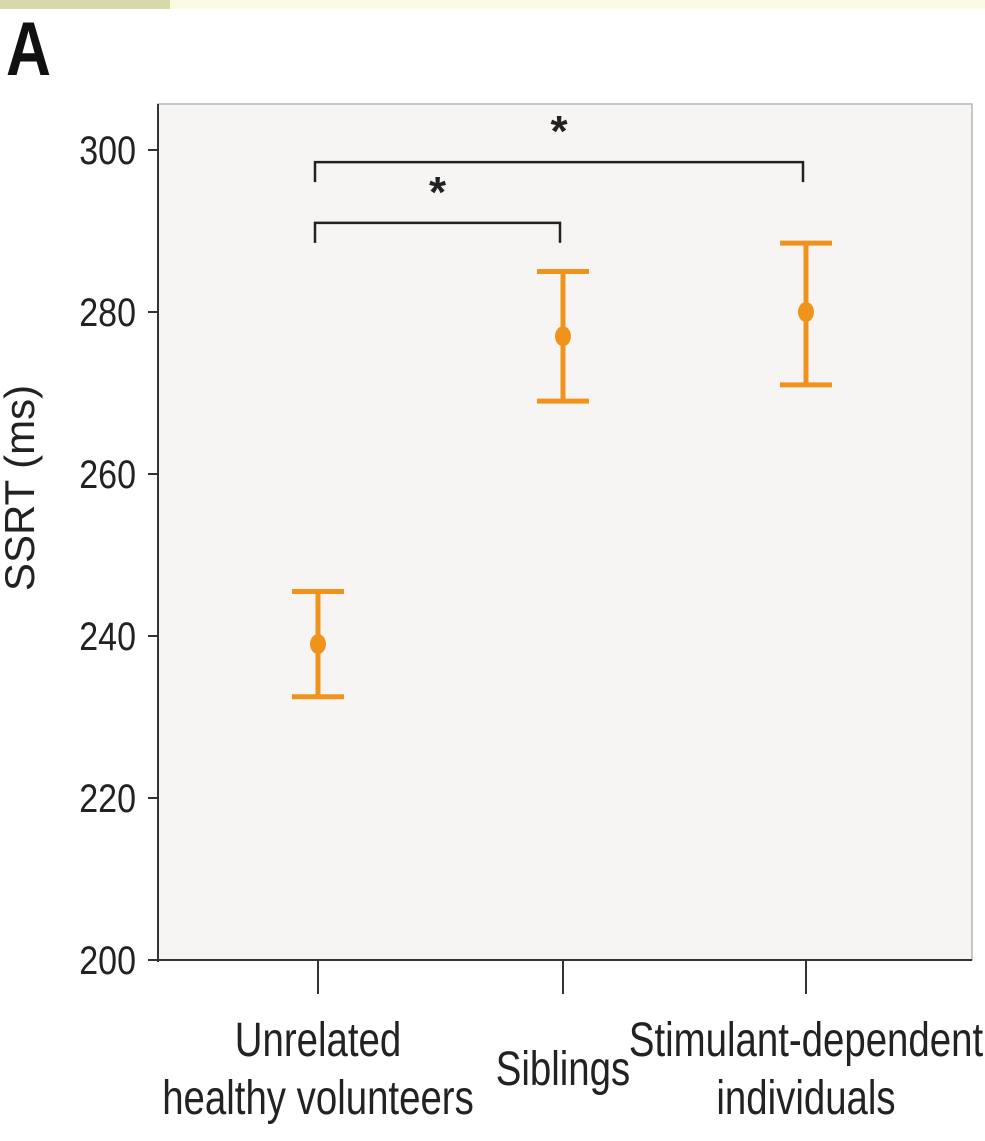 This screenshot has width=985, height=1141. Describe the element at coordinates (107, 797) in the screenshot. I see `y-tick-label: 220` at that location.